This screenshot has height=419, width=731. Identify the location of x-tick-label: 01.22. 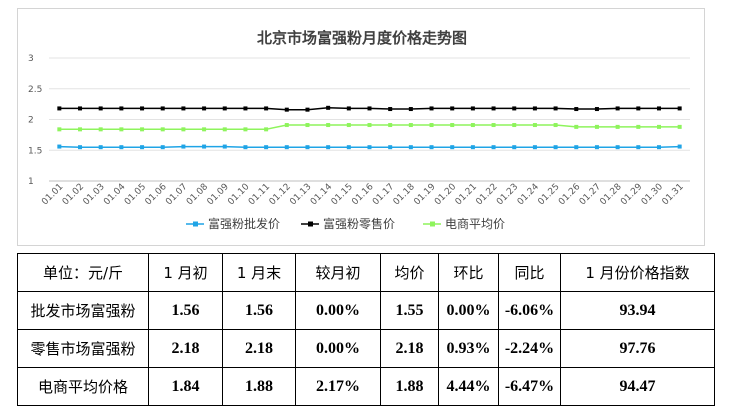
(486, 194).